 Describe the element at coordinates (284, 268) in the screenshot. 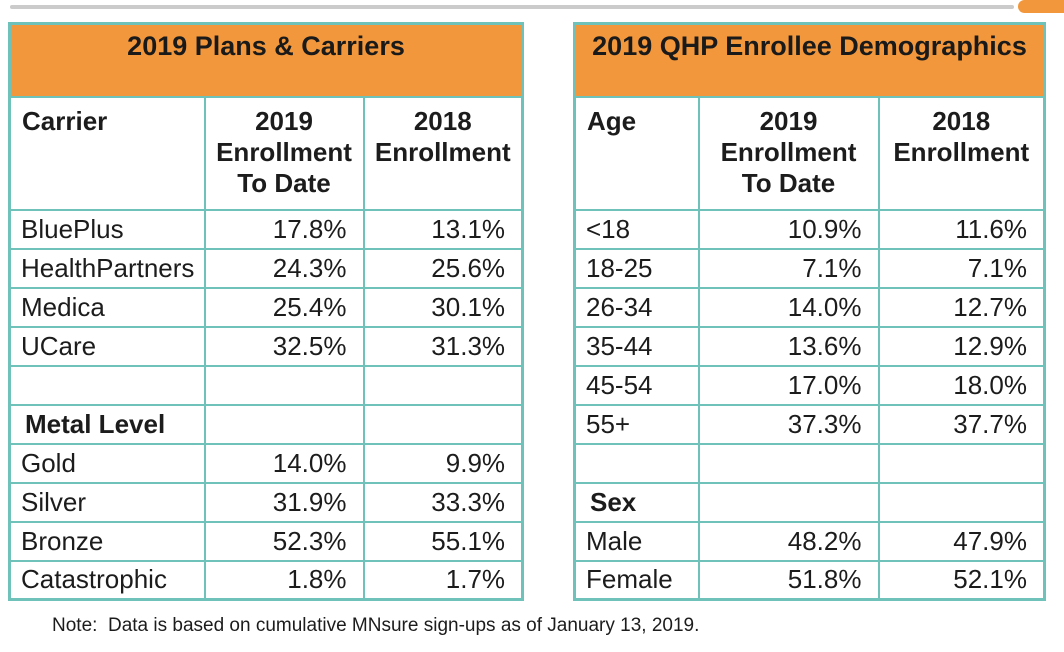

I see `value-2019: 24.3%` at that location.